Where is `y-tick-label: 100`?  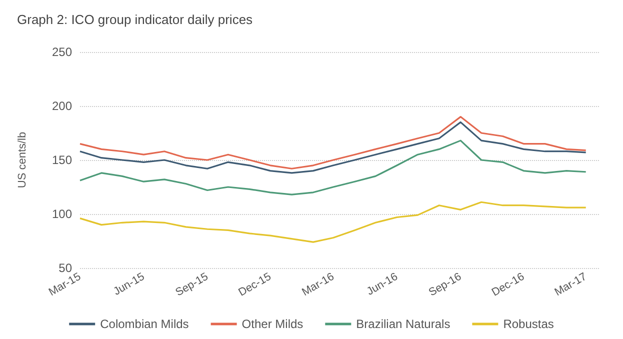
y-tick-label: 100 is located at coordinates (62, 214).